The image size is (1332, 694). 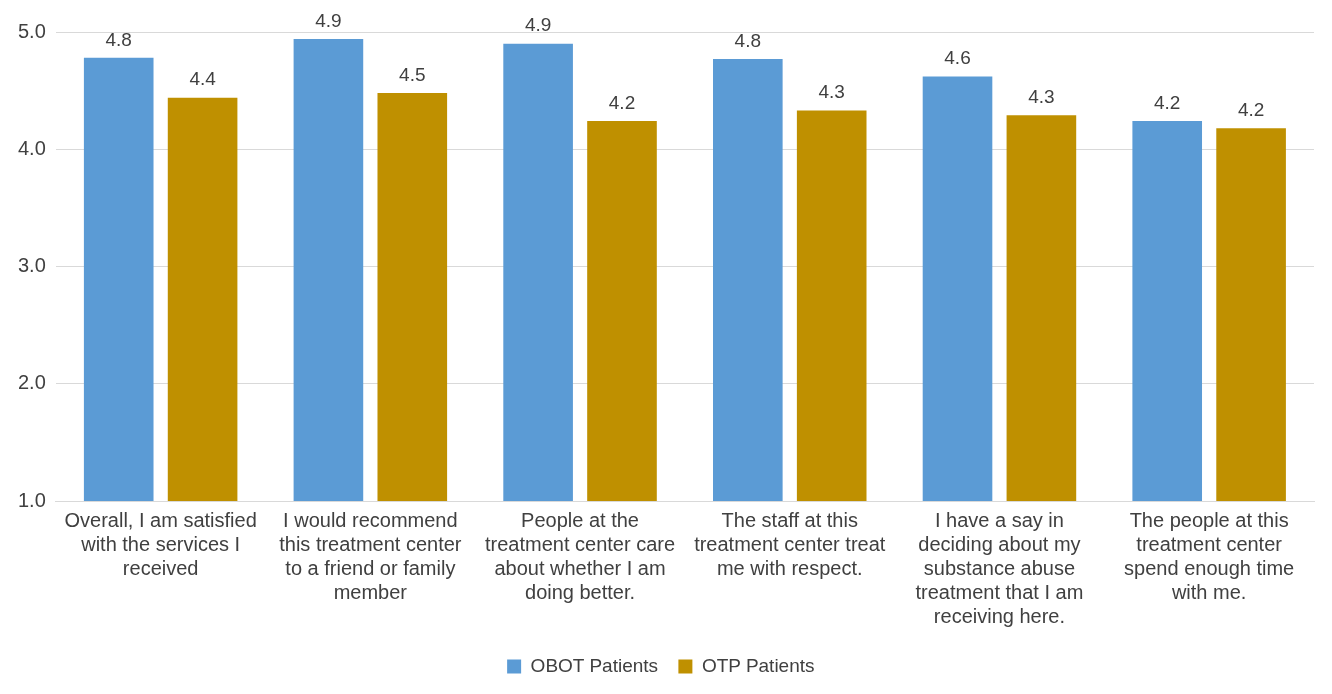 What do you see at coordinates (31, 382) in the screenshot?
I see `y-tick-label: 2.0` at bounding box center [31, 382].